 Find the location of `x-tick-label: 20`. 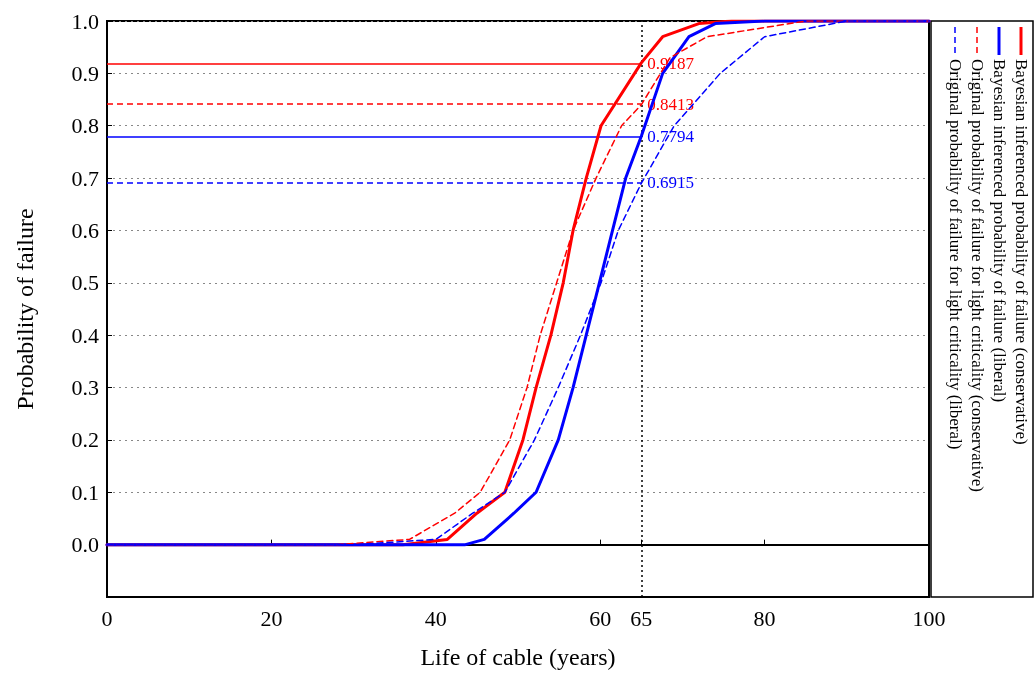

x-tick-label: 20 is located at coordinates (271, 618).